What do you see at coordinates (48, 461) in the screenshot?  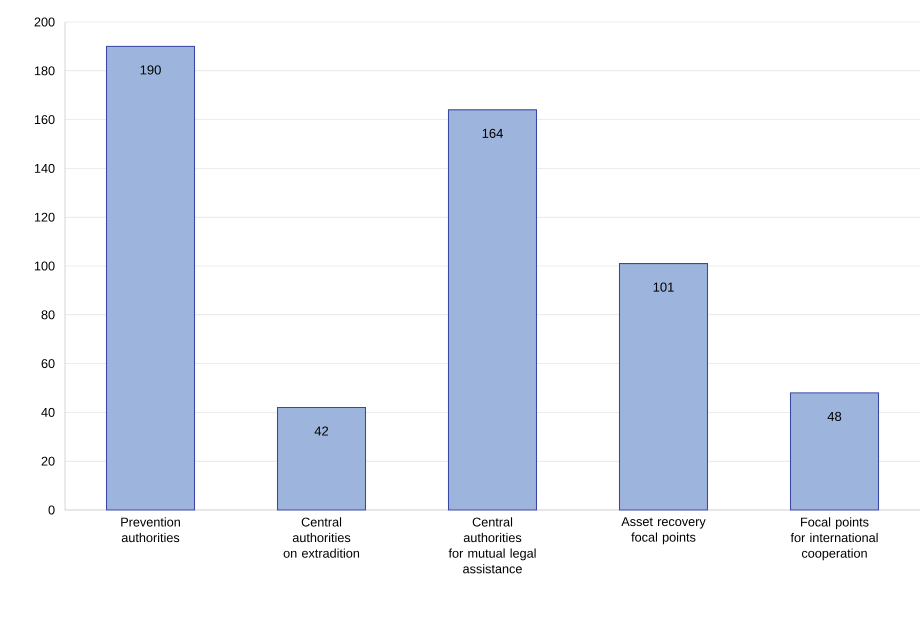 I see `y-tick-label: 20` at bounding box center [48, 461].